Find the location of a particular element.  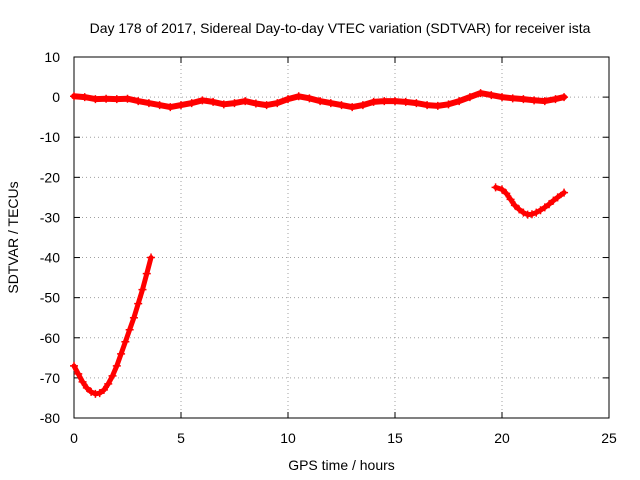

y-tick-label-1: 0 is located at coordinates (56, 97).